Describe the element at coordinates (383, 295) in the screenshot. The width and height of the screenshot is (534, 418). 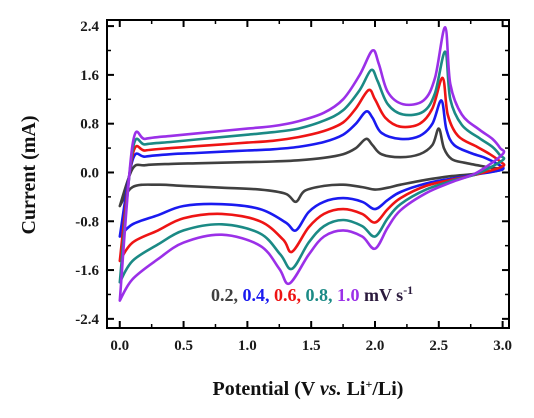
I see `legend-unit: mV s` at that location.